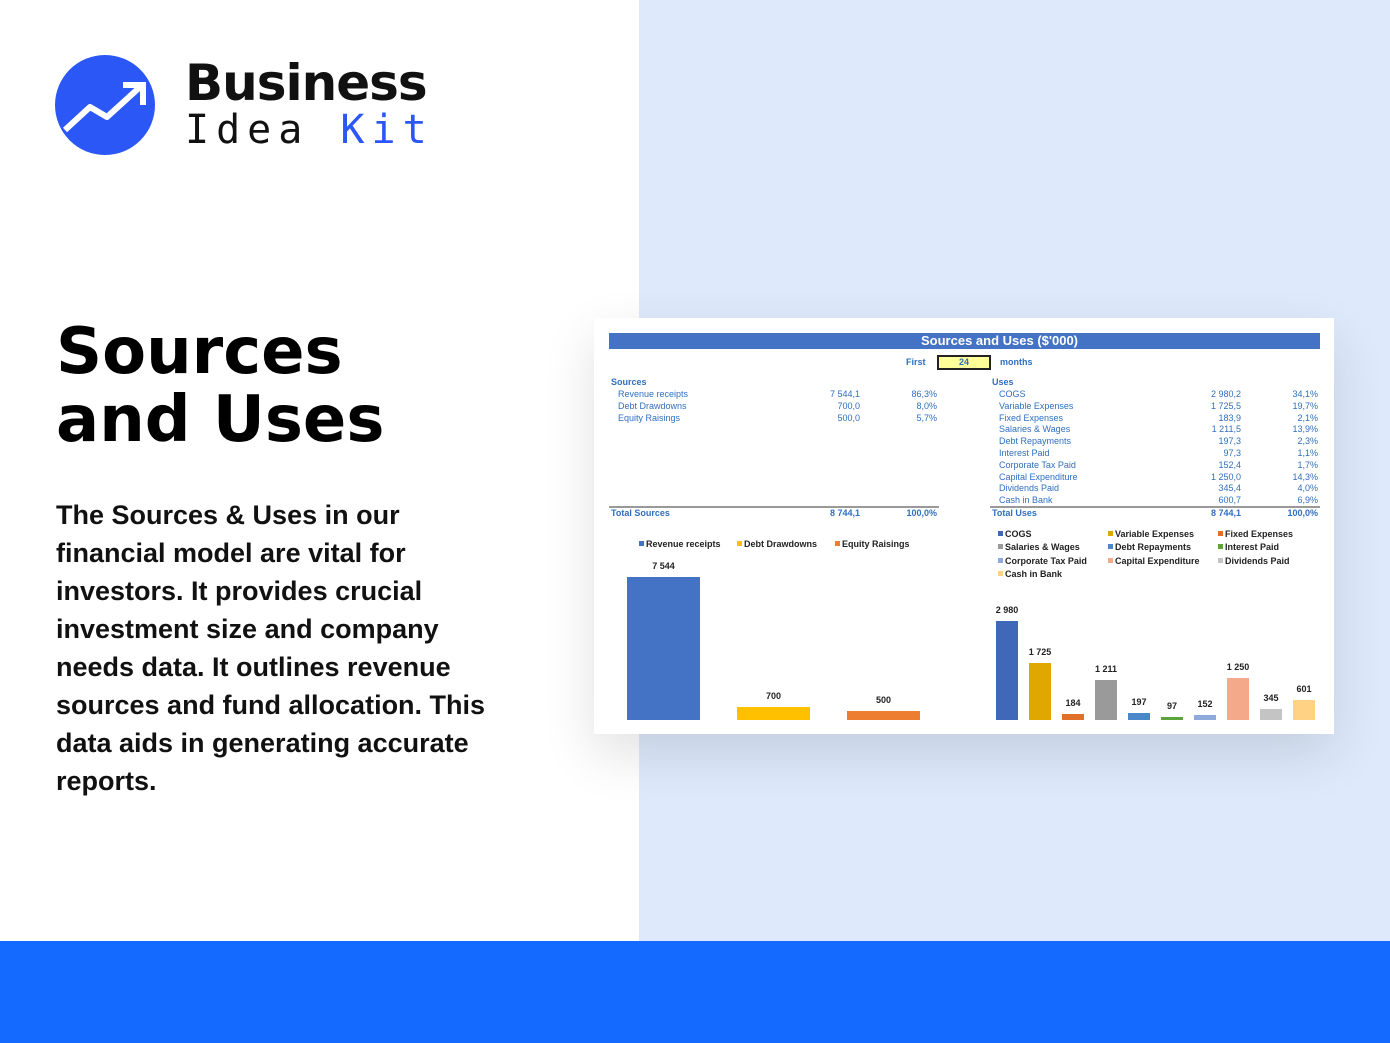 Image resolution: width=1390 pixels, height=1043 pixels. I want to click on use-row-value: 97,3, so click(1232, 453).